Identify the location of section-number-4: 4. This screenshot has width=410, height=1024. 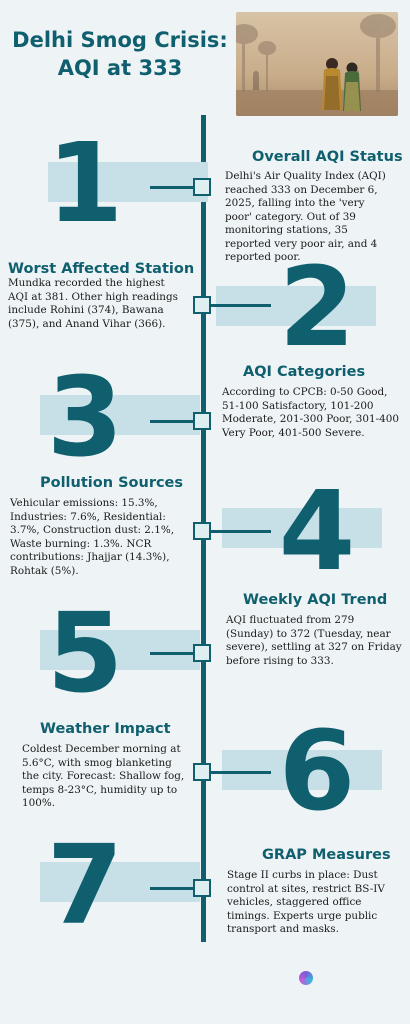
(317, 531).